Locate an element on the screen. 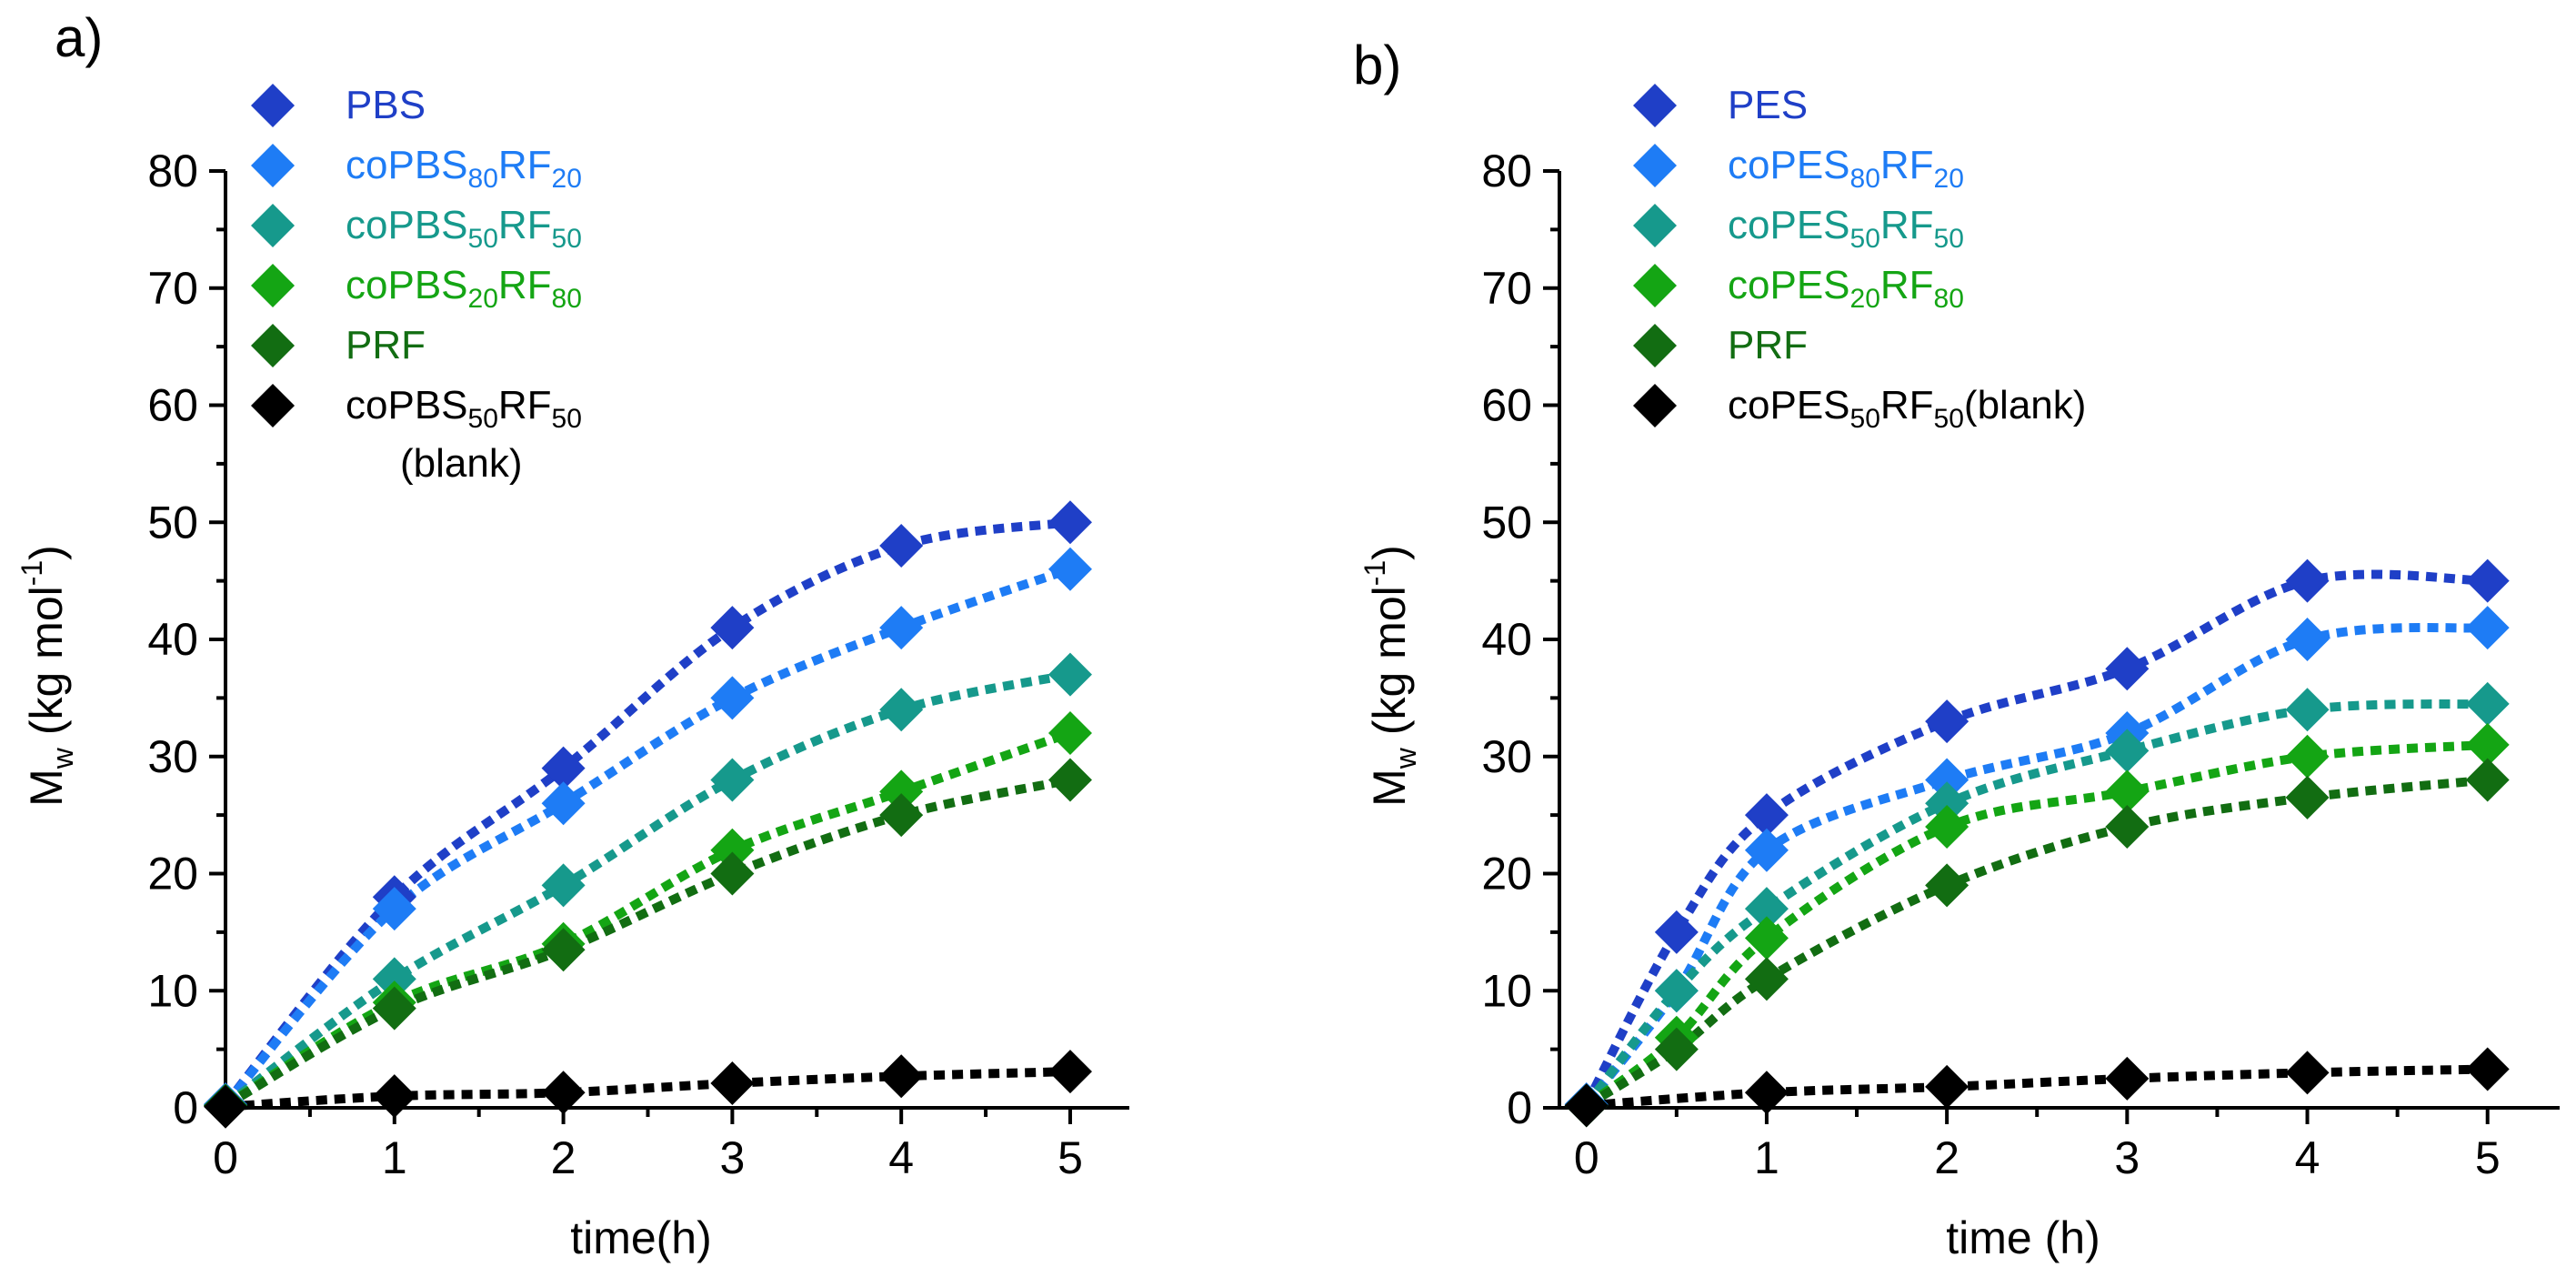 This screenshot has width=2576, height=1287. panel-label: a) is located at coordinates (79, 37).